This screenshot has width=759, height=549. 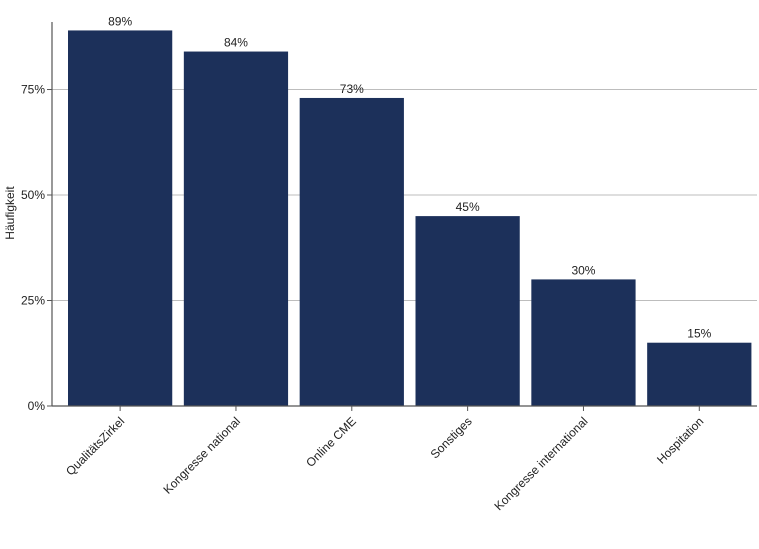 What do you see at coordinates (699, 334) in the screenshot?
I see `bar-value-label: 15%` at bounding box center [699, 334].